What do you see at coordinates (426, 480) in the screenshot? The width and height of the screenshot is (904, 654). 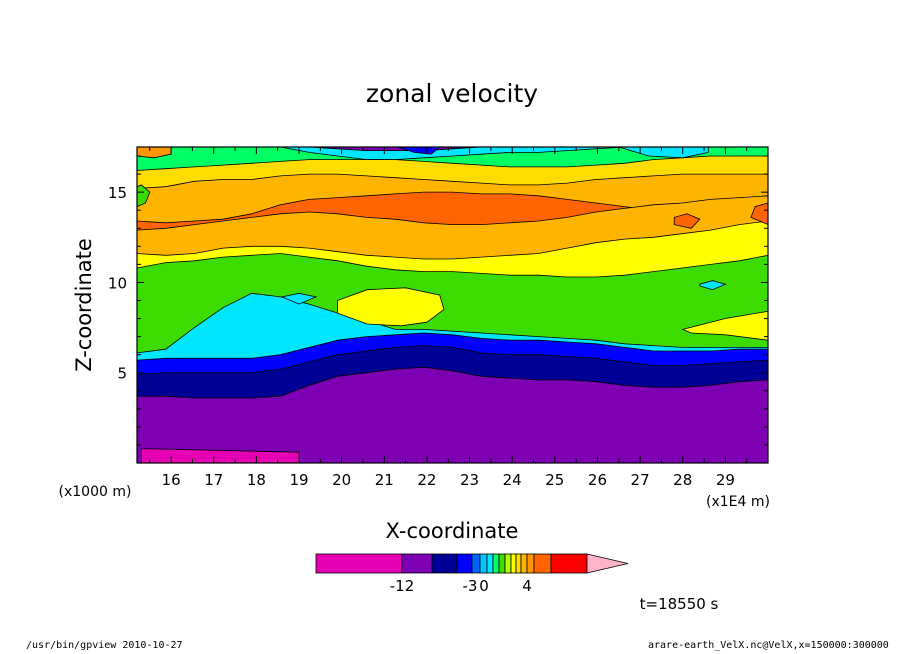 I see `x-tick-label: 22` at bounding box center [426, 480].